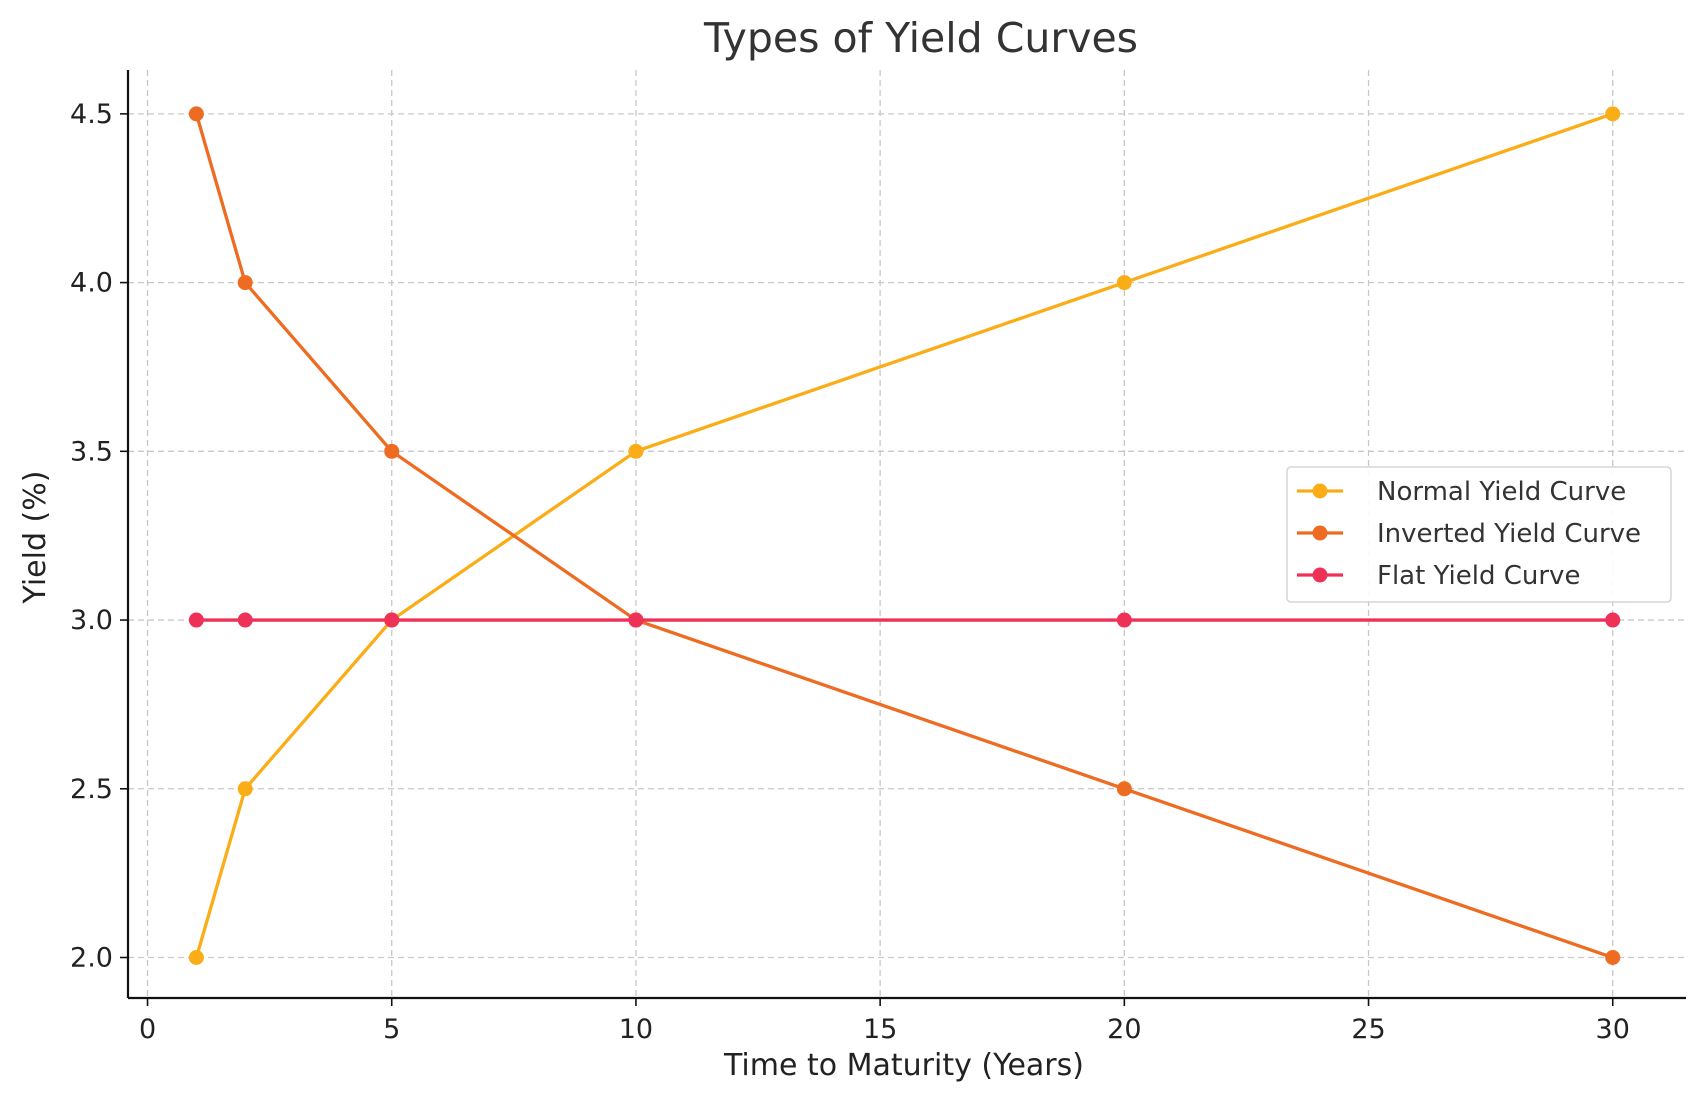 The width and height of the screenshot is (1697, 1101). What do you see at coordinates (391, 1029) in the screenshot?
I see `x-tick-label: 5` at bounding box center [391, 1029].